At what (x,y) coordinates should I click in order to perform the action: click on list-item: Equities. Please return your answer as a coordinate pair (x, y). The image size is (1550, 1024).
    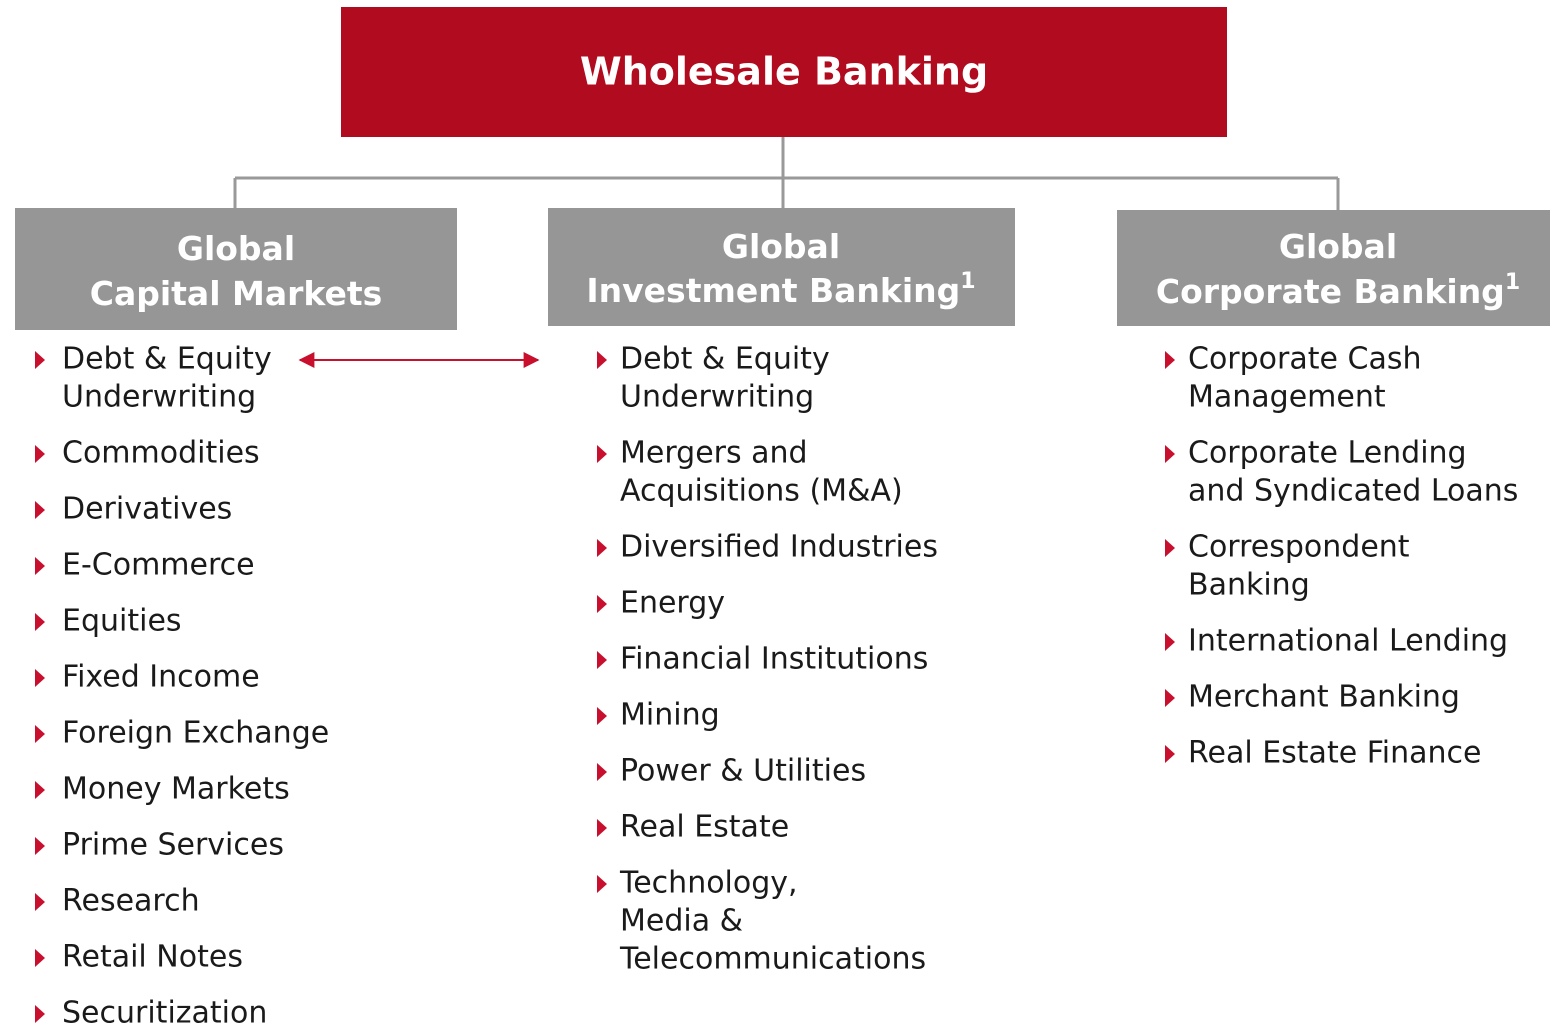
    Looking at the image, I should click on (122, 621).